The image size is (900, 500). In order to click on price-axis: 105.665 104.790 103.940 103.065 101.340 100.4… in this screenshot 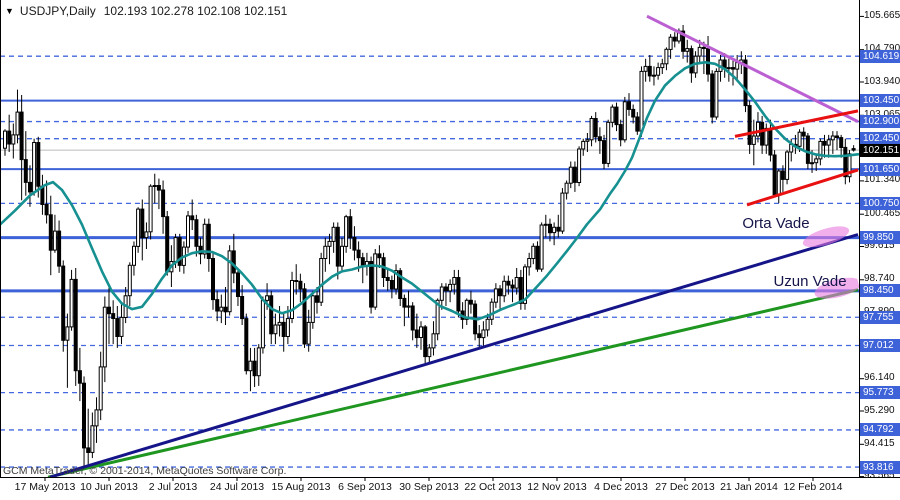, I will do `click(880, 240)`.